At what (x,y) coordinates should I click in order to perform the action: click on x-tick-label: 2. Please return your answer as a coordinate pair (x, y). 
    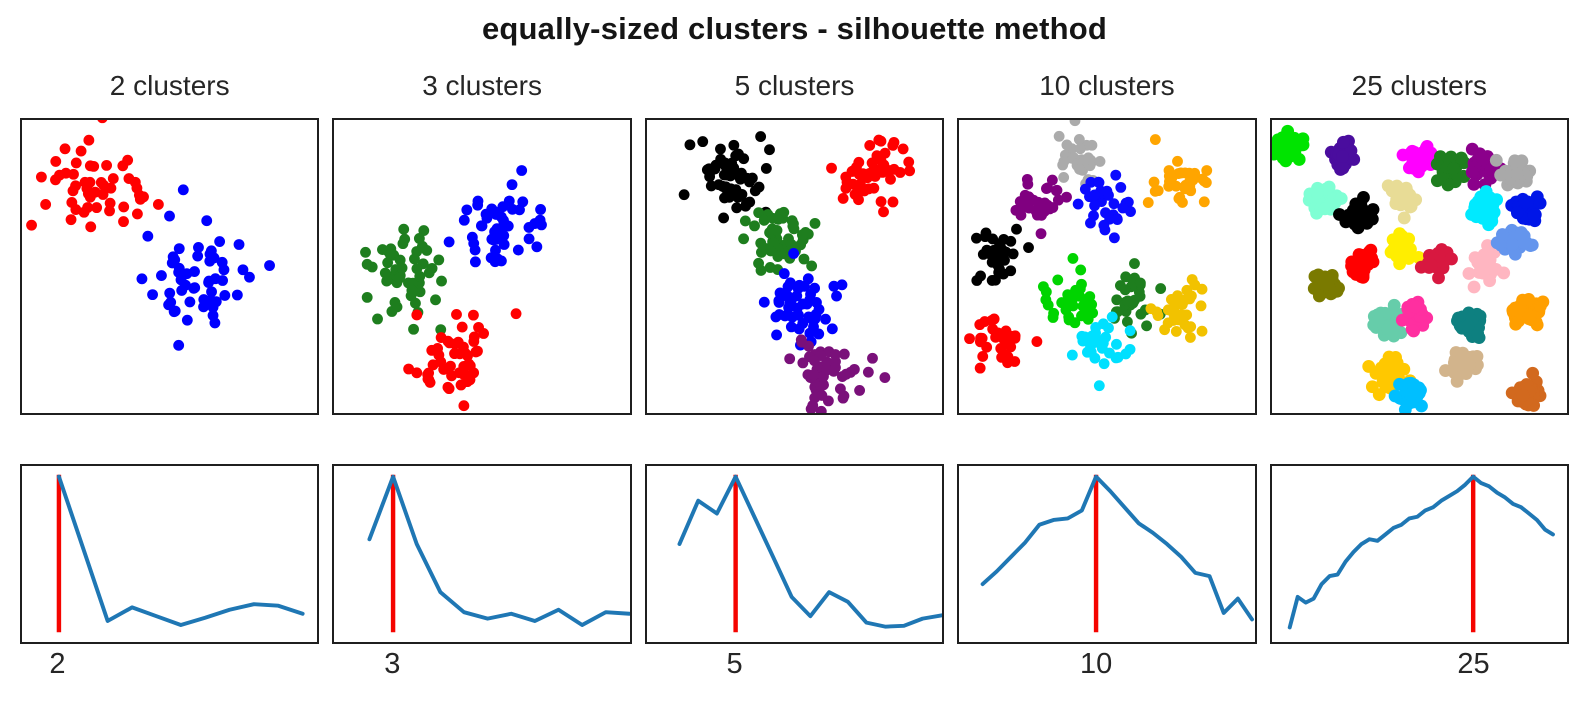
    Looking at the image, I should click on (57, 664).